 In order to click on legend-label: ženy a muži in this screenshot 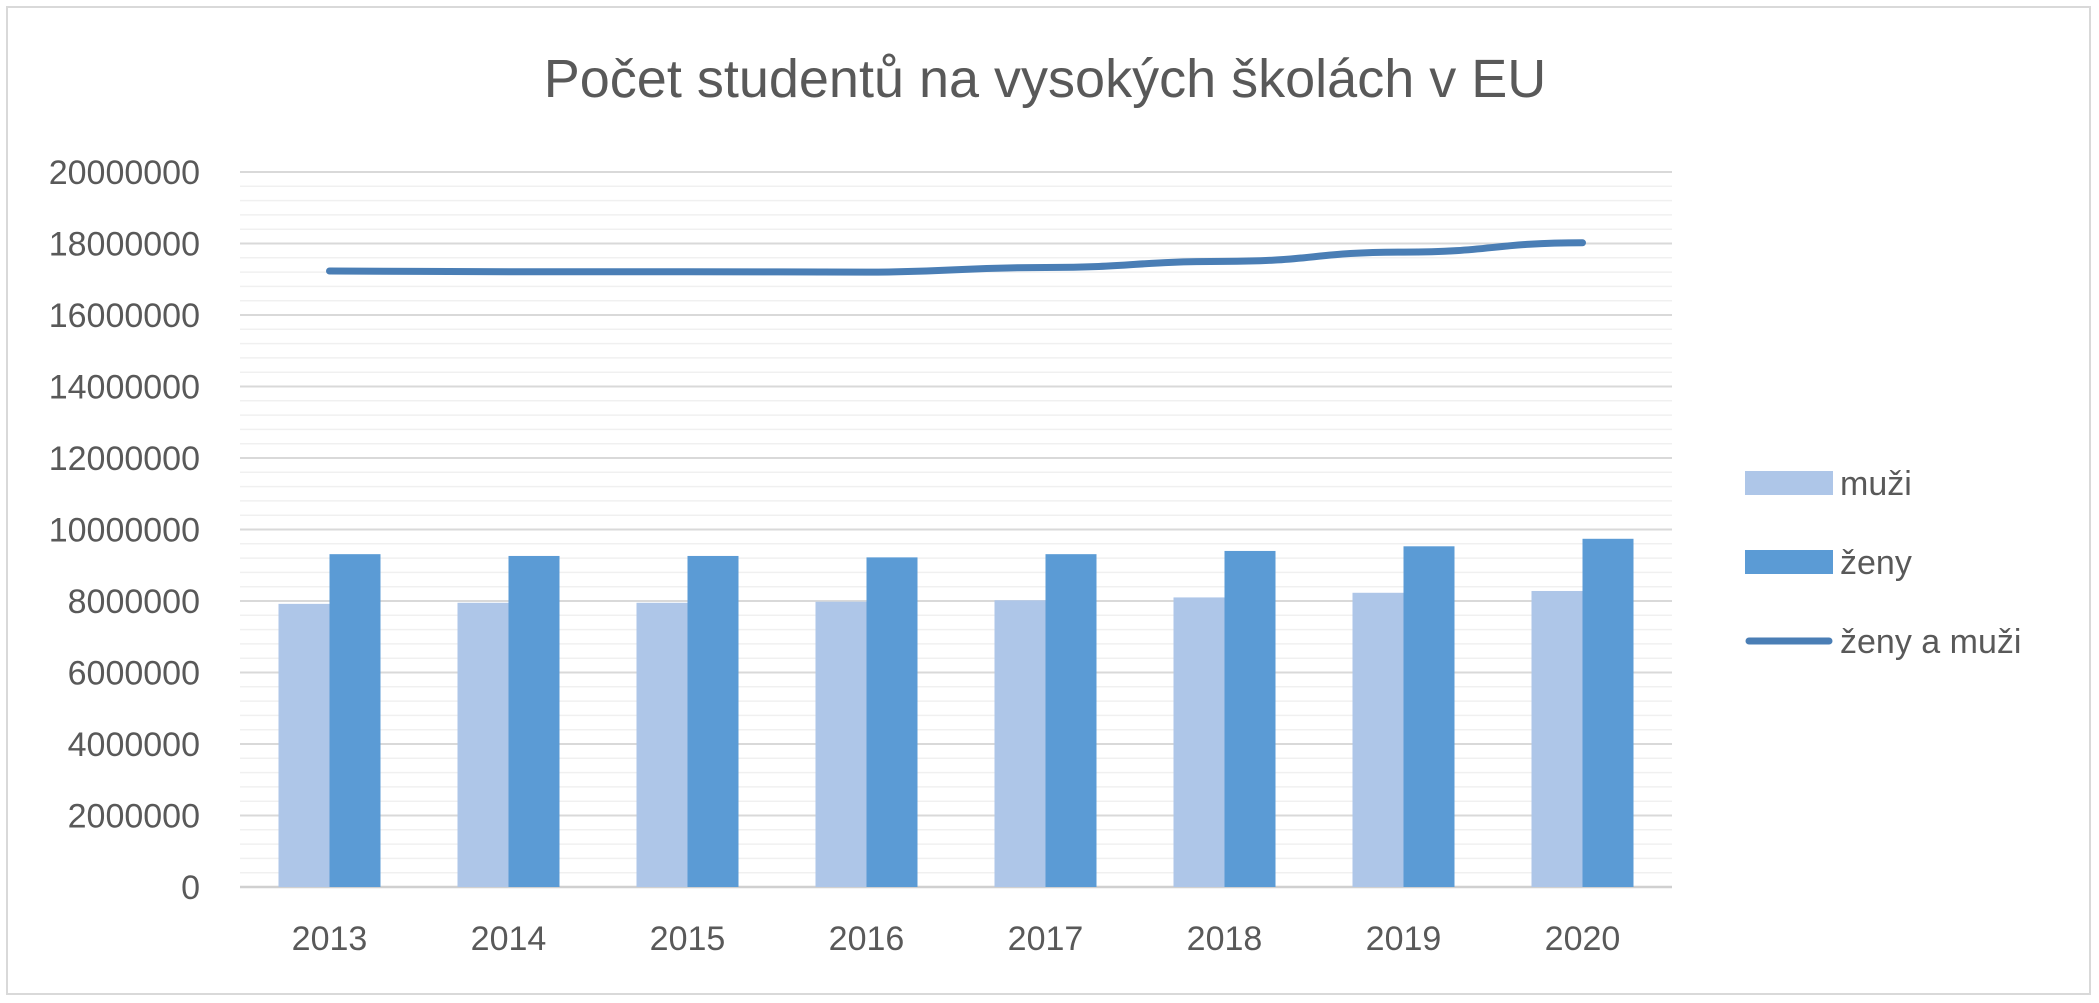, I will do `click(1930, 642)`.